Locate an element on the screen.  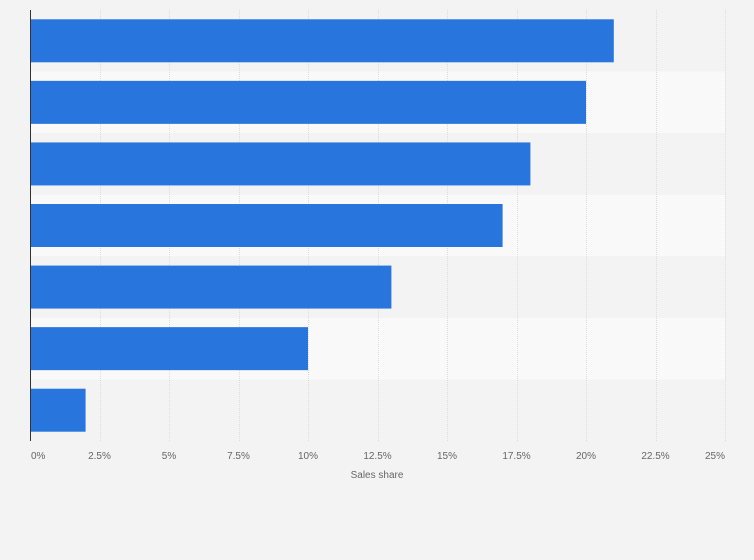
x-tick-label: 22.5% is located at coordinates (655, 456).